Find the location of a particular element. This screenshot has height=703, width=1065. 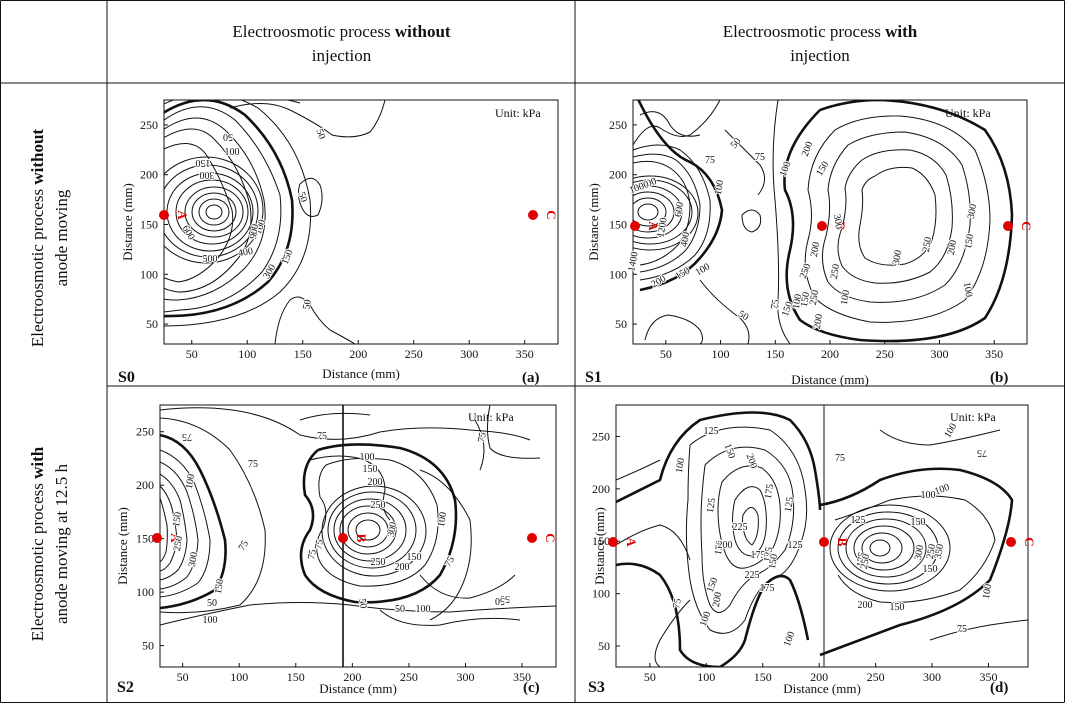

panel-s1-xtick-label: 100 is located at coordinates (721, 354).